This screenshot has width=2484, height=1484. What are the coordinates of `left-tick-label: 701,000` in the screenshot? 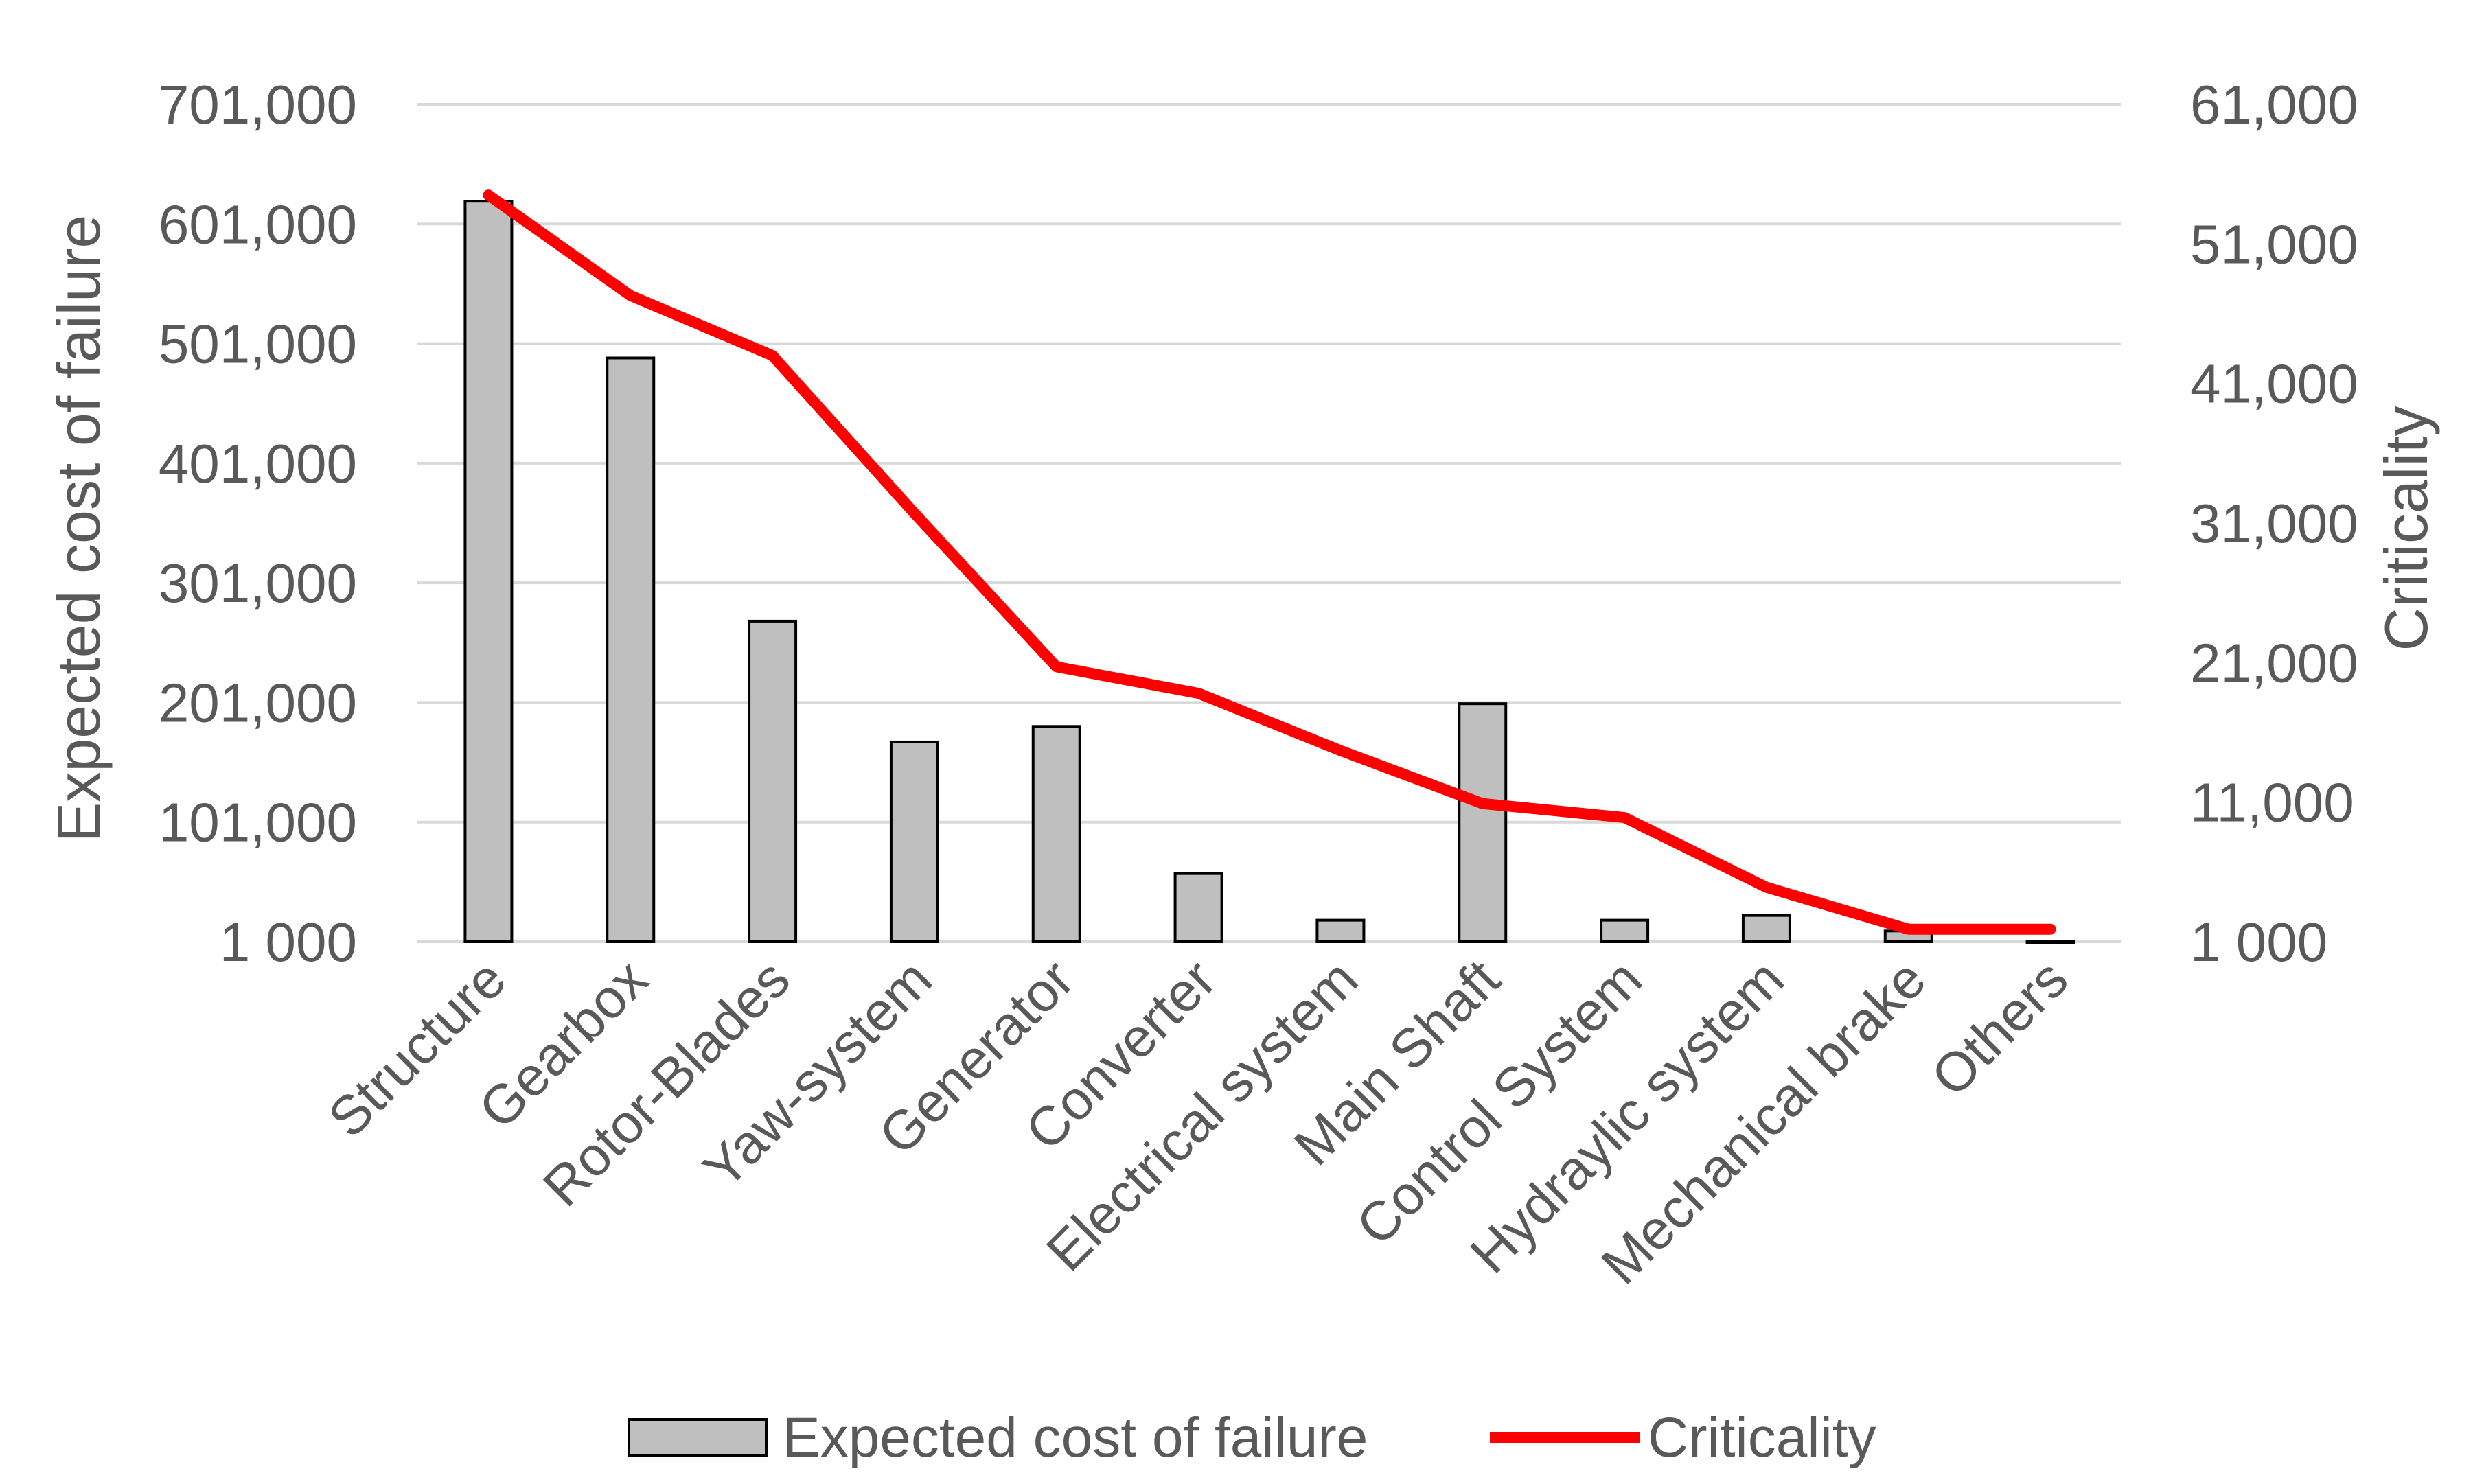 It's located at (258, 104).